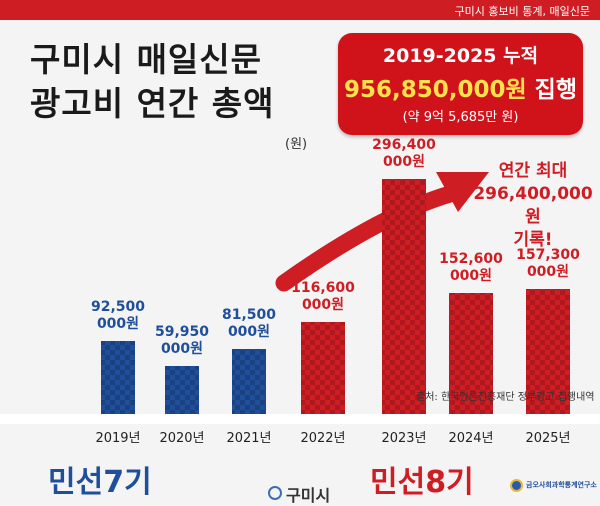  What do you see at coordinates (300, 419) in the screenshot?
I see `chart-baseline` at bounding box center [300, 419].